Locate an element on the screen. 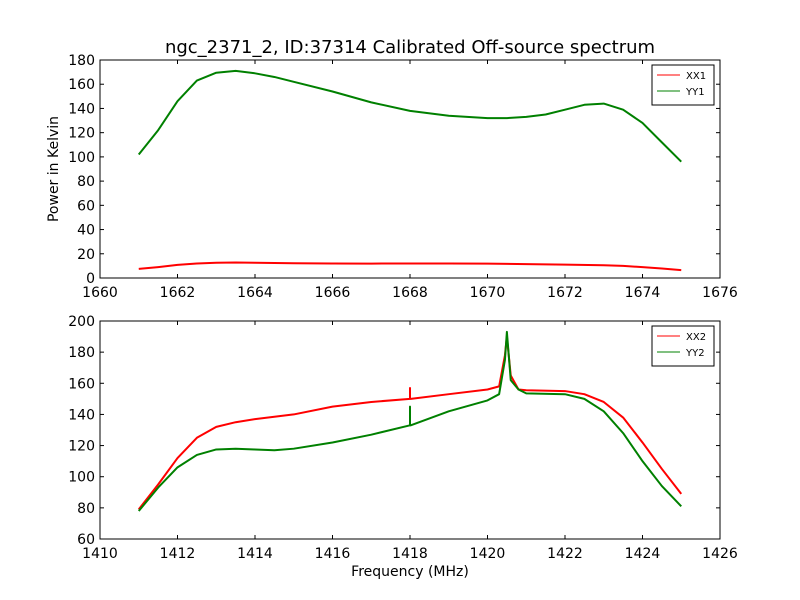 The image size is (800, 600). x-tick-label: 1664 is located at coordinates (255, 293).